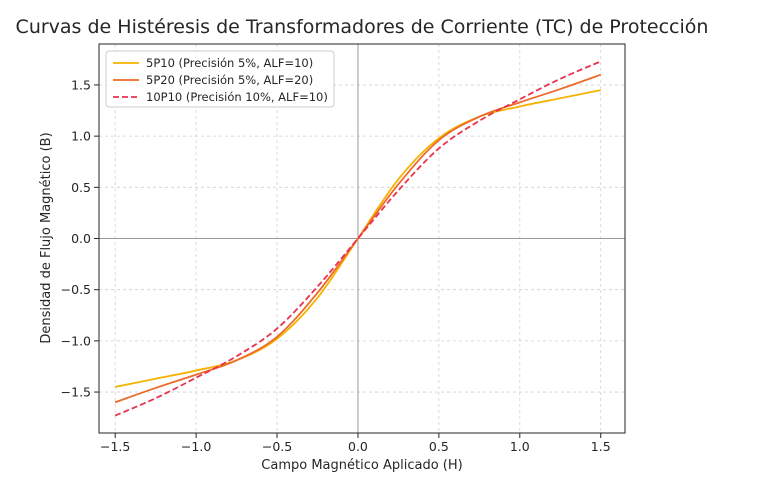 The height and width of the screenshot is (482, 766). I want to click on y-tick-label-1: −1.0, so click(76, 340).